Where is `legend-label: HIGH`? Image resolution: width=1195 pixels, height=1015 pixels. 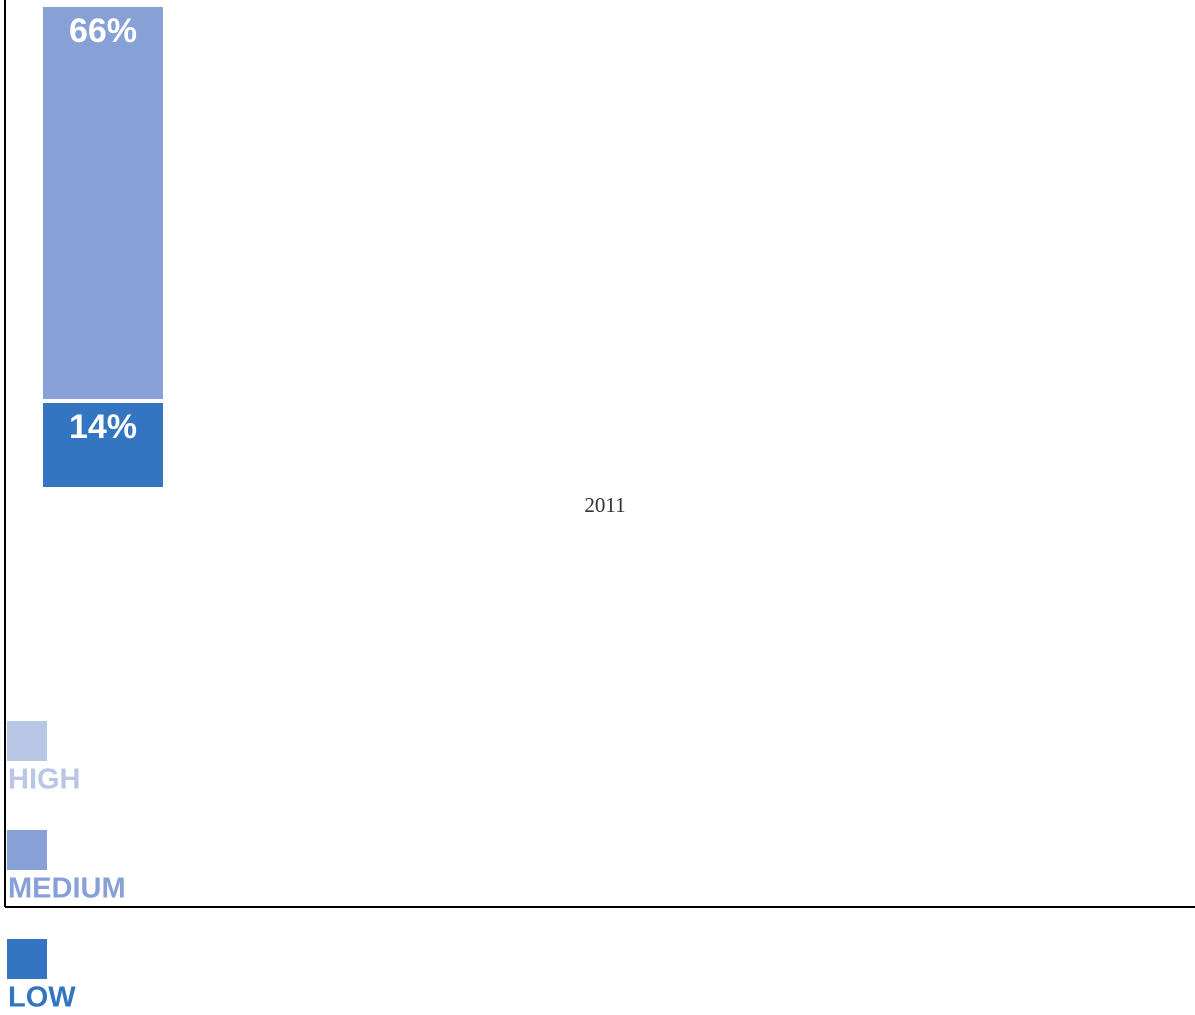
legend-label: HIGH is located at coordinates (44, 780).